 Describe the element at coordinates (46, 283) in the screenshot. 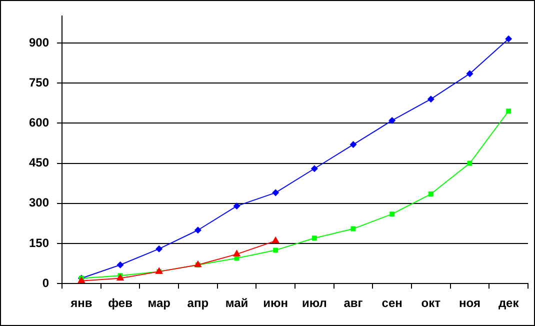

I see `y-tick-label: 0` at that location.